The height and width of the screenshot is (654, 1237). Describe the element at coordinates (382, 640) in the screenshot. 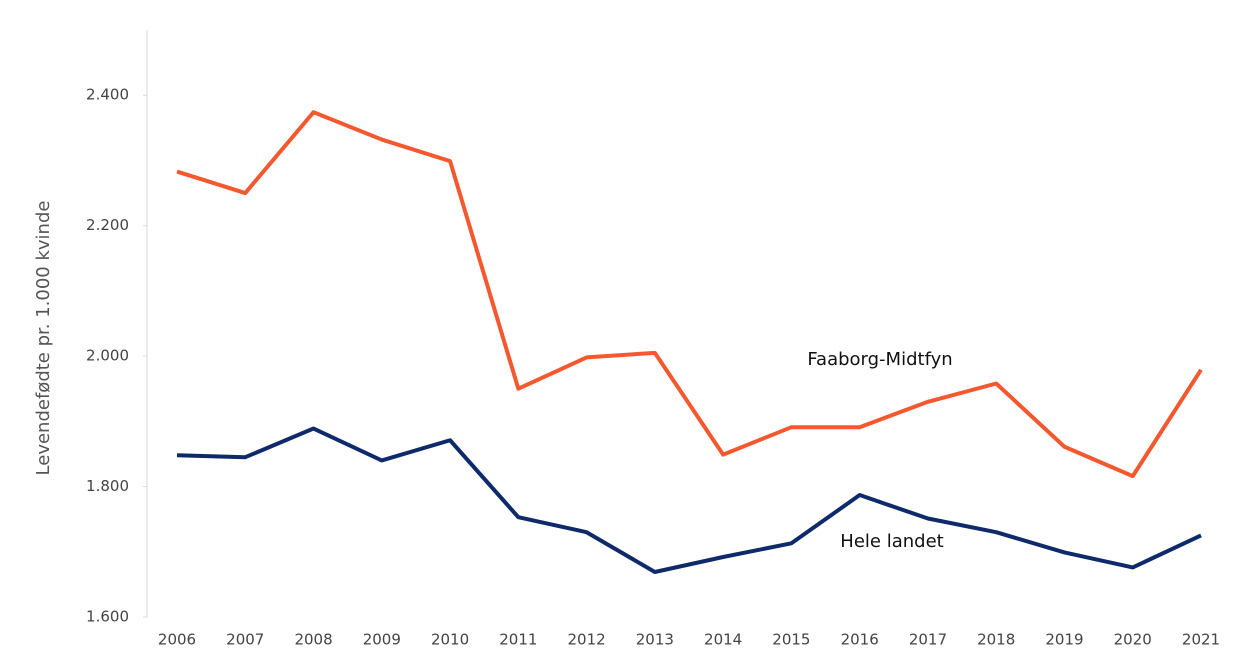

I see `x-tick-label: 2009` at that location.